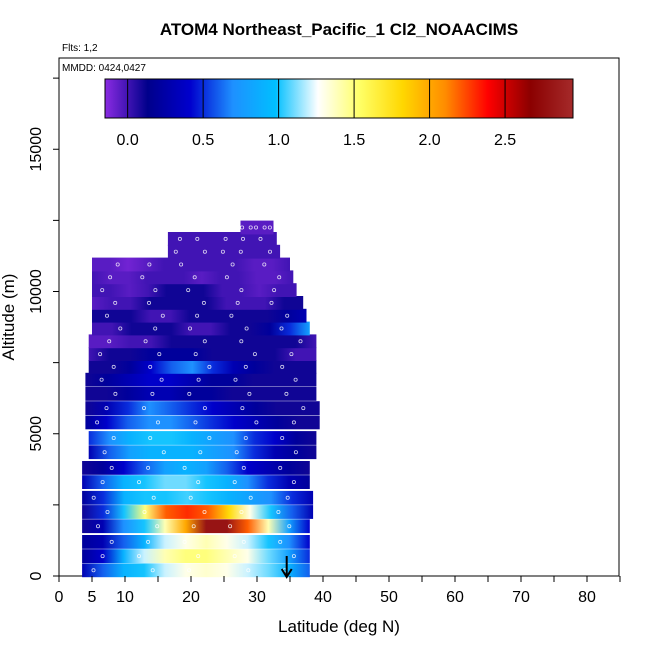 Image resolution: width=650 pixels, height=650 pixels. What do you see at coordinates (354, 140) in the screenshot?
I see `colorbar-tick-label: 1.5` at bounding box center [354, 140].